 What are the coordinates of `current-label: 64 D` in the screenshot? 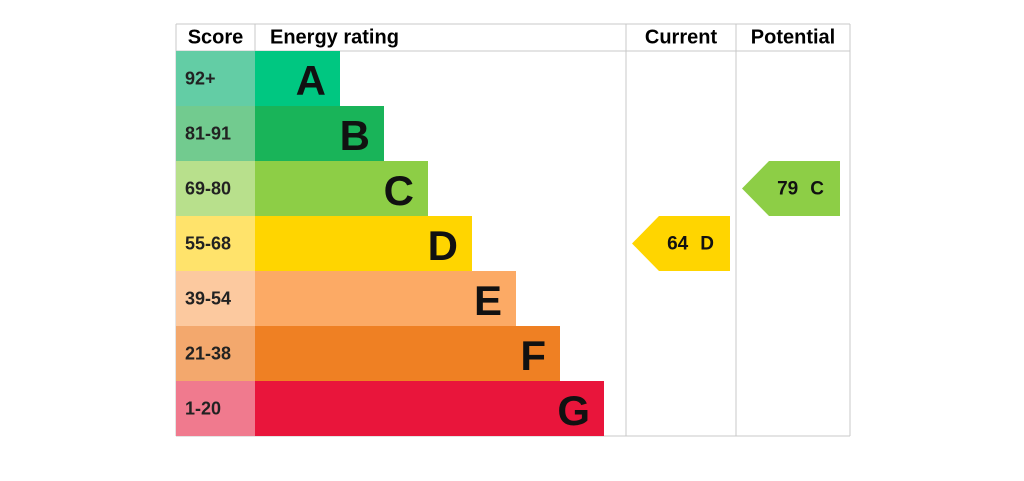 It's located at (690, 243).